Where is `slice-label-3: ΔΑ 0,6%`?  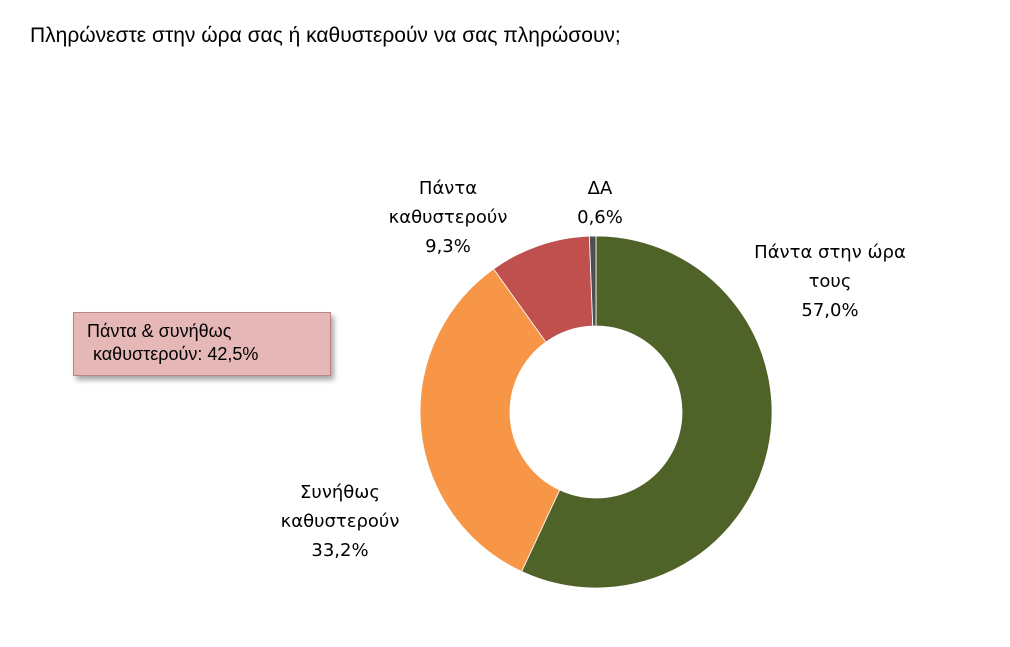 slice-label-3: ΔΑ 0,6% is located at coordinates (600, 203).